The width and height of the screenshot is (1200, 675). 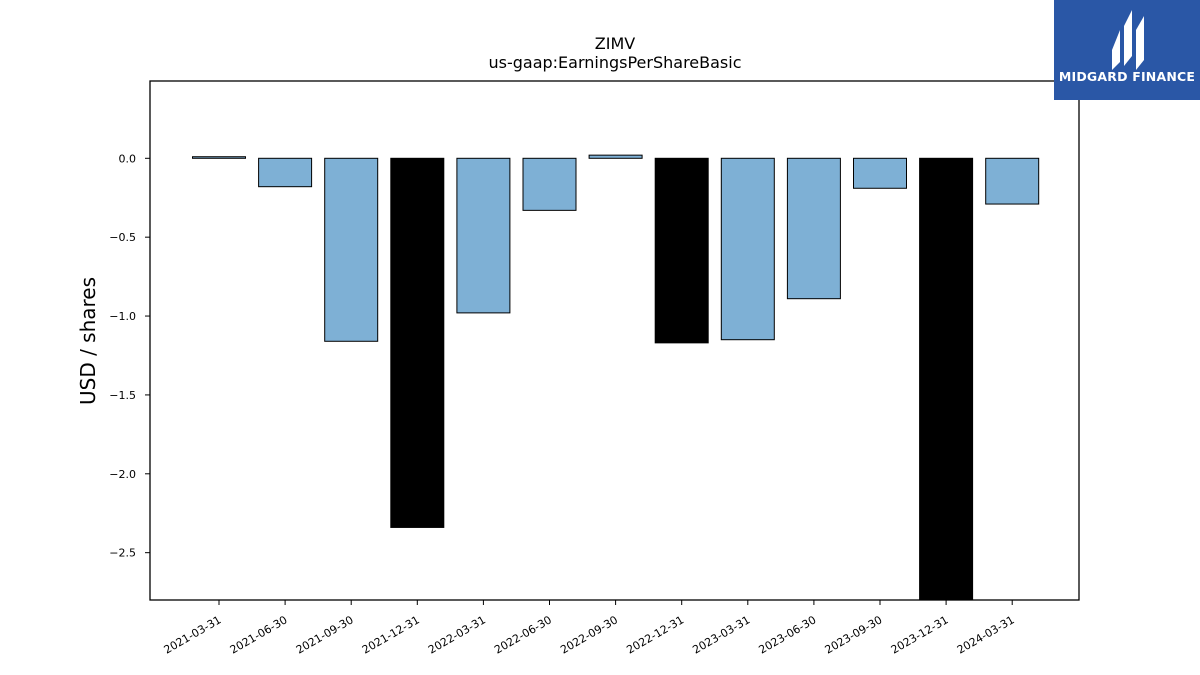 I want to click on midgard-logo-icon, so click(x=1128, y=40).